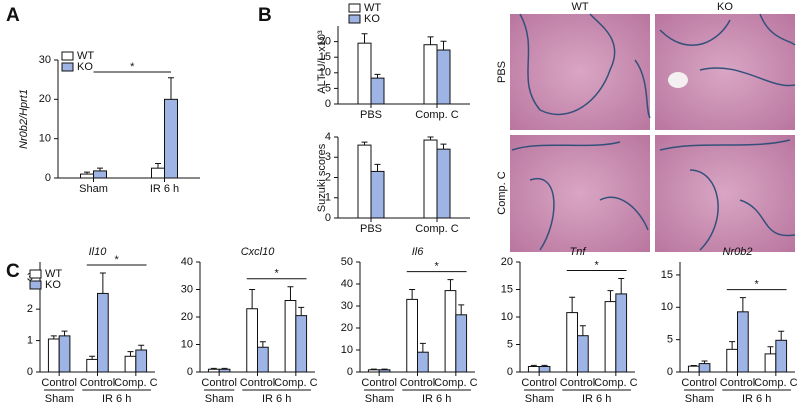 The width and height of the screenshot is (800, 405). What do you see at coordinates (322, 177) in the screenshot?
I see `y-axis-label: Suzuki scores` at bounding box center [322, 177].